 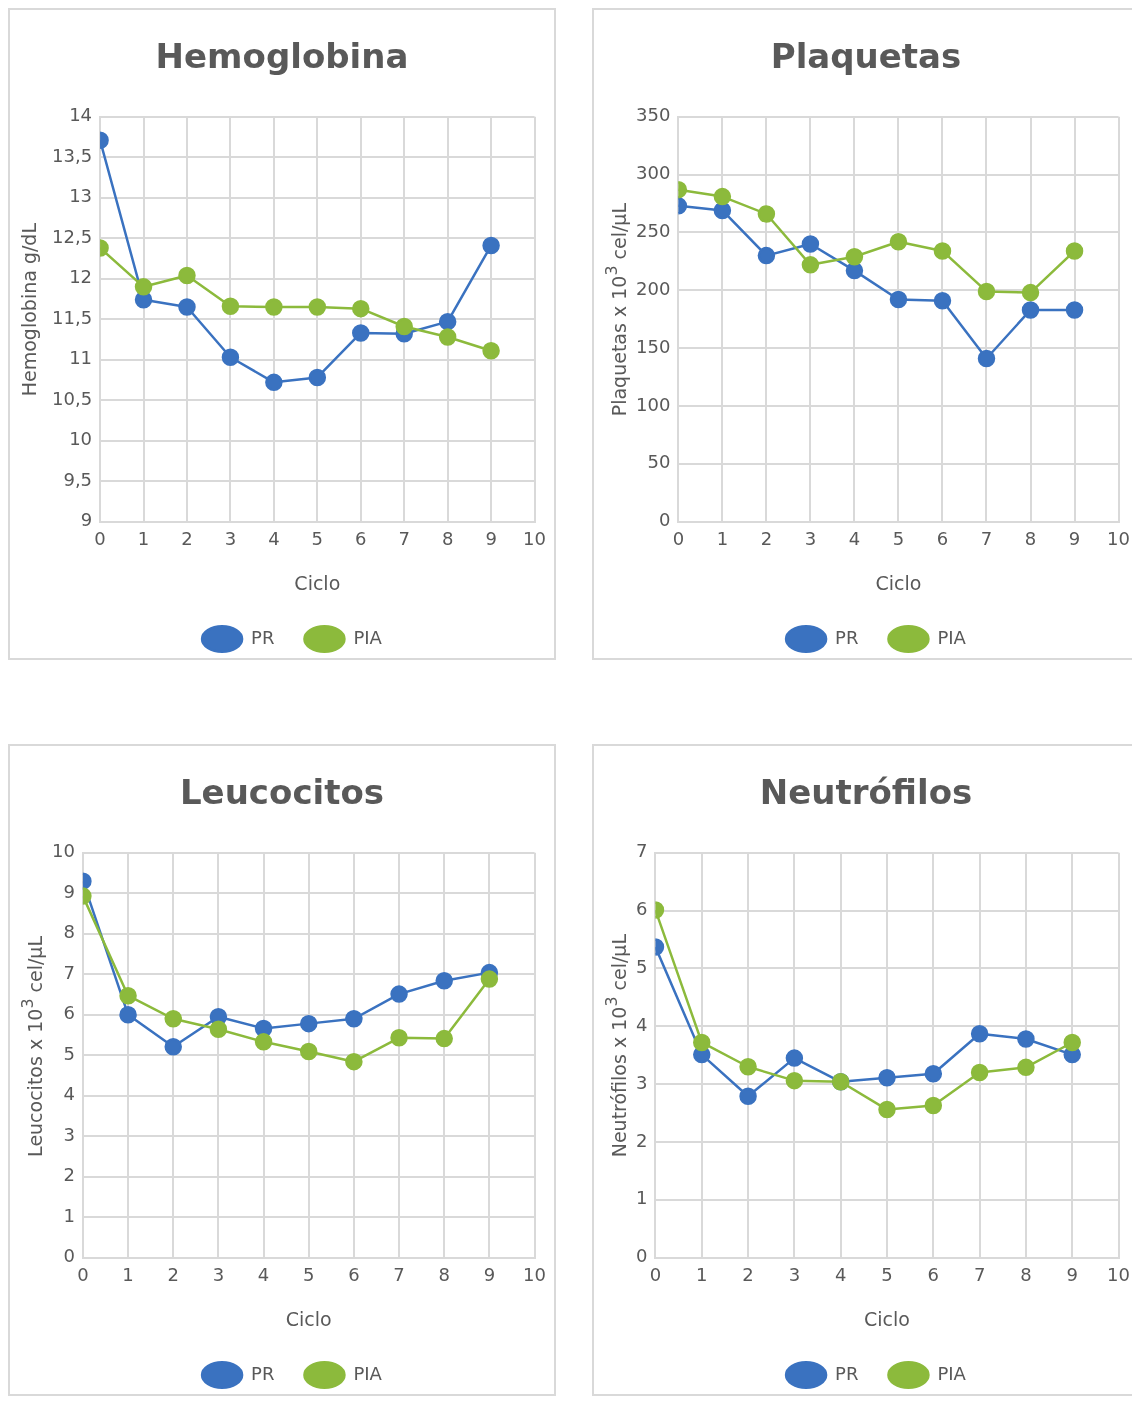 I want to click on y-tick-label: 1, so click(x=69, y=1215).